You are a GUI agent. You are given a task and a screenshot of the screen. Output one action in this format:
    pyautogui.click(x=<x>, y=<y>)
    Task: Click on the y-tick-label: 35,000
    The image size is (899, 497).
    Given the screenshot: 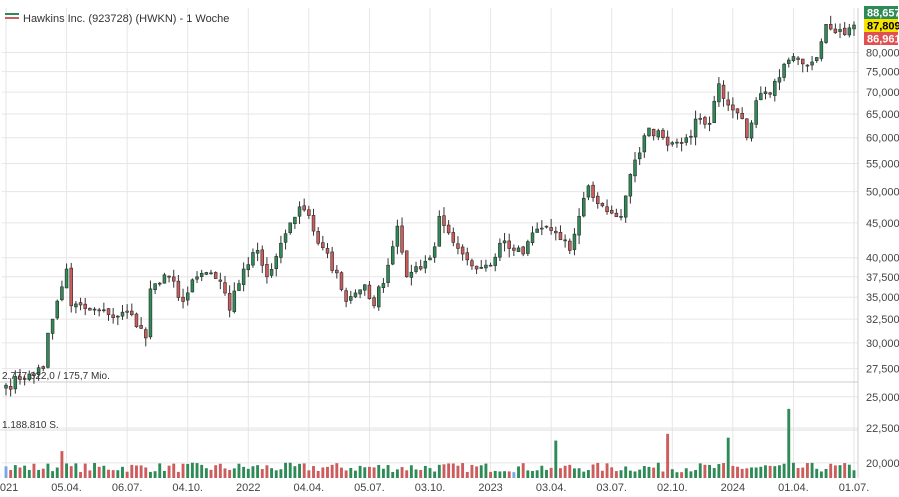 What is the action you would take?
    pyautogui.click(x=882, y=298)
    